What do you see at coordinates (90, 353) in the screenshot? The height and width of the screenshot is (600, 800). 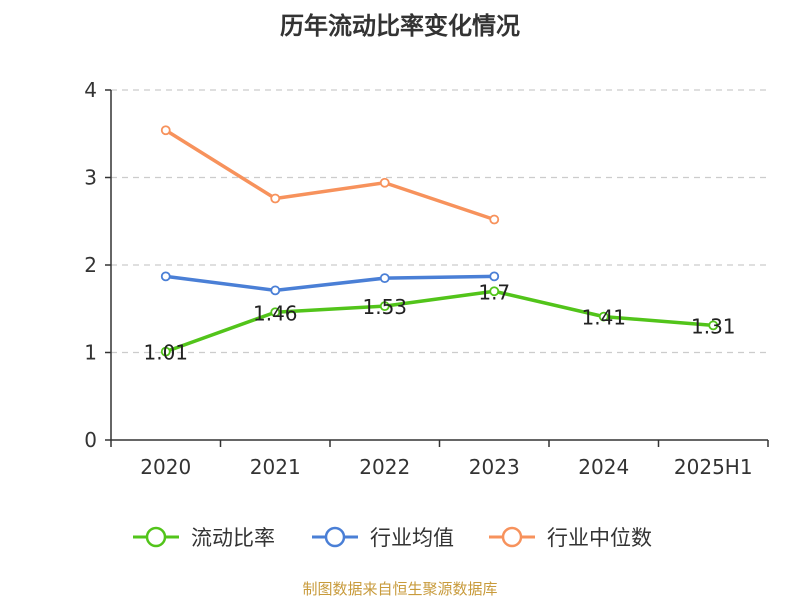 I see `y-tick-label: 1` at bounding box center [90, 353].